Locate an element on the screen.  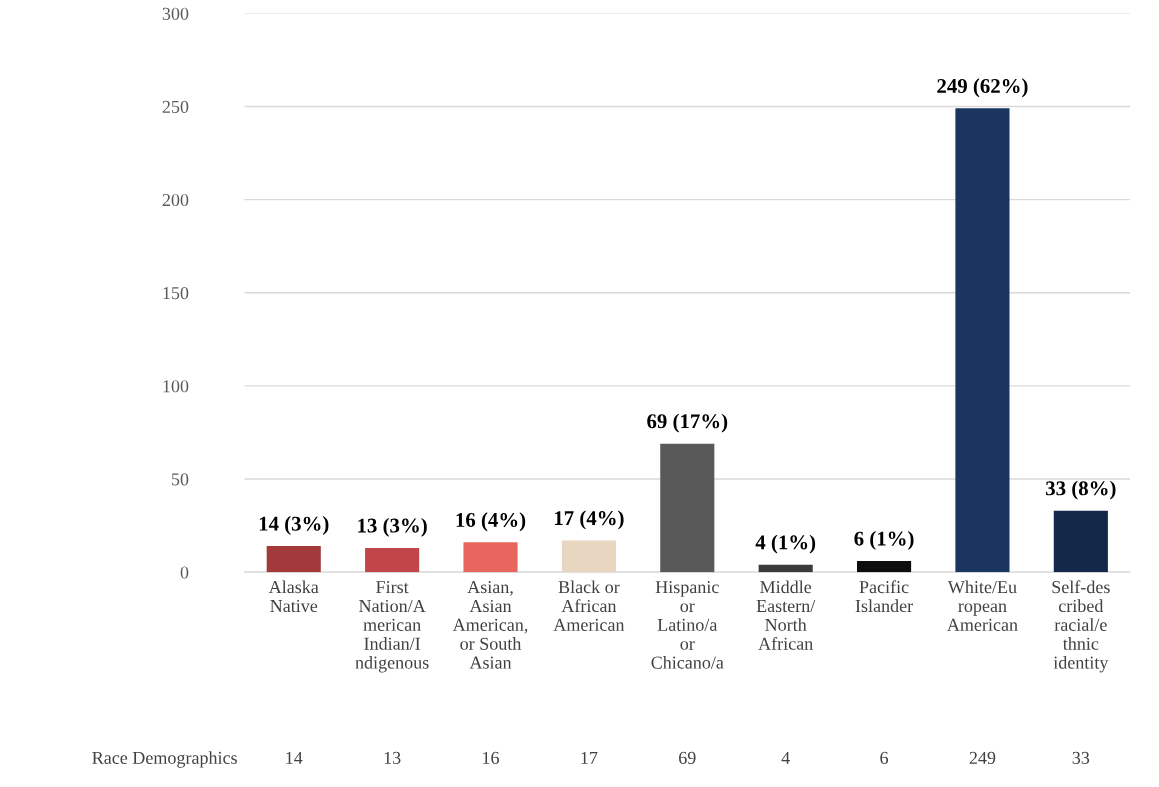
x-tick-label: Pacific Islander is located at coordinates (884, 596).